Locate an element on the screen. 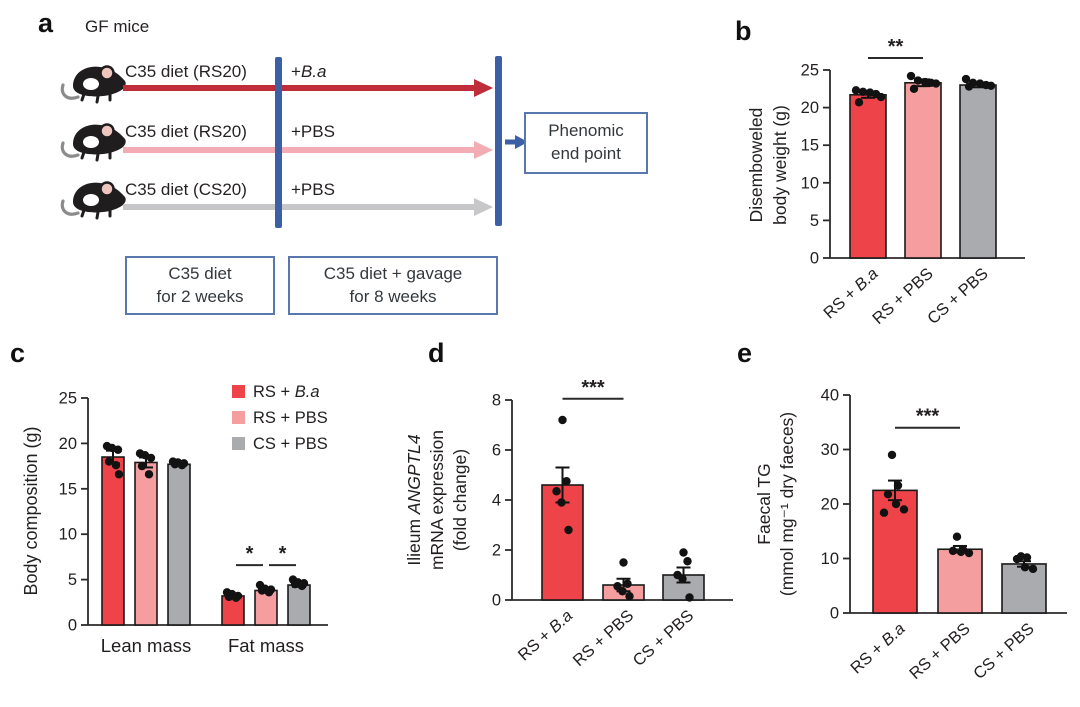  x-category-label: CS + PBS is located at coordinates (664, 638).